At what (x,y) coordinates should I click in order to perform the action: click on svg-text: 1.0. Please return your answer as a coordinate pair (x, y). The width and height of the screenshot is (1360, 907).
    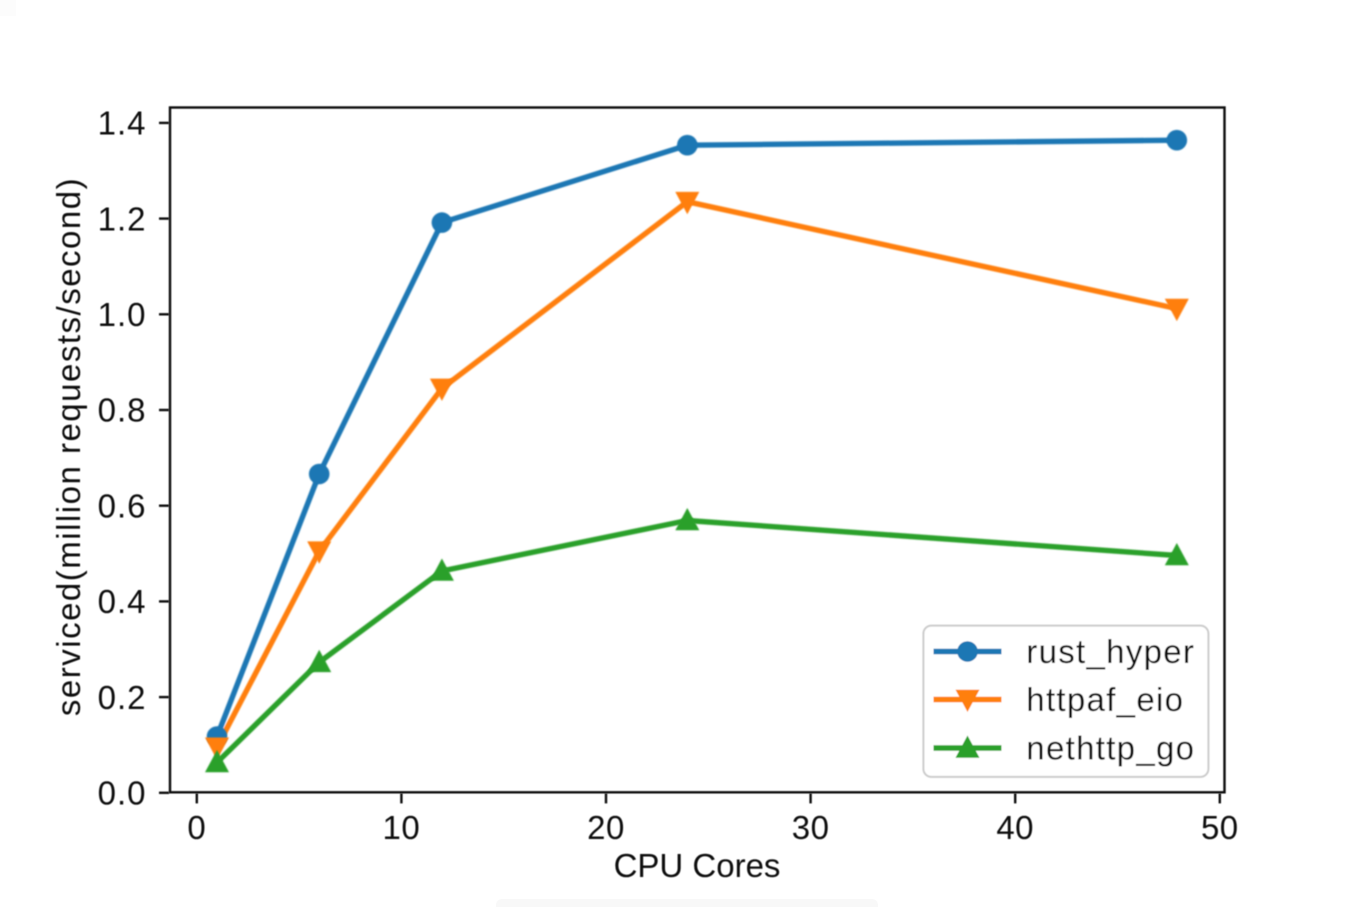
    Looking at the image, I should click on (122, 314).